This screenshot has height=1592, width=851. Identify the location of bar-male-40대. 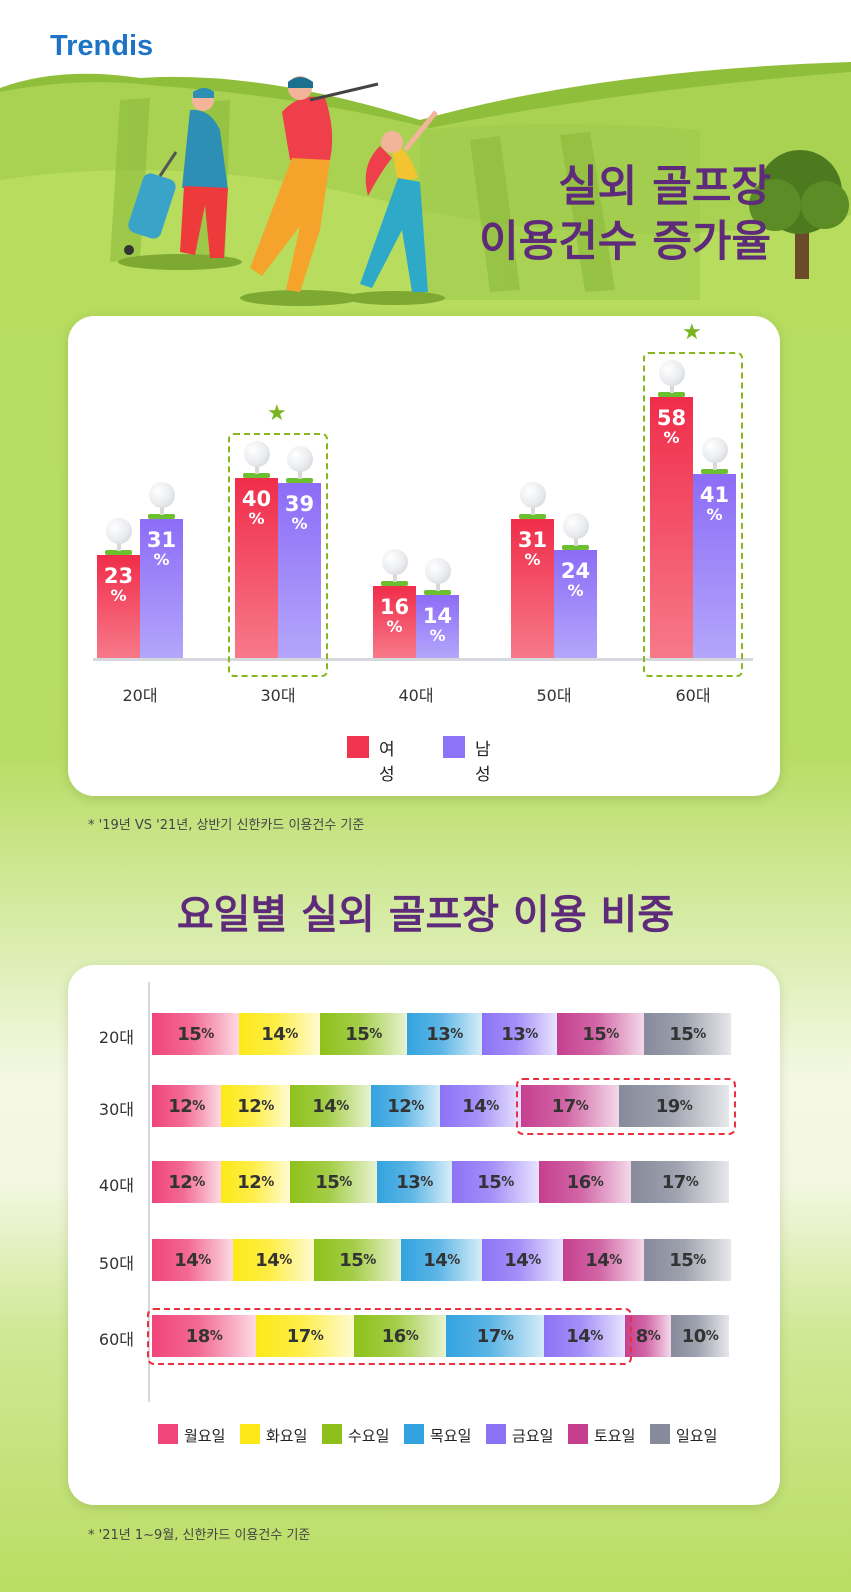
(437, 626).